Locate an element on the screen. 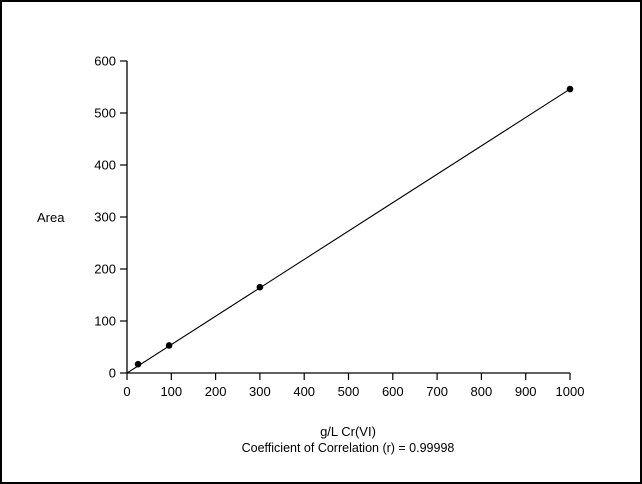  correlation-annotation: Coefficient of Correlation (r) = 0.99998 is located at coordinates (348, 448).